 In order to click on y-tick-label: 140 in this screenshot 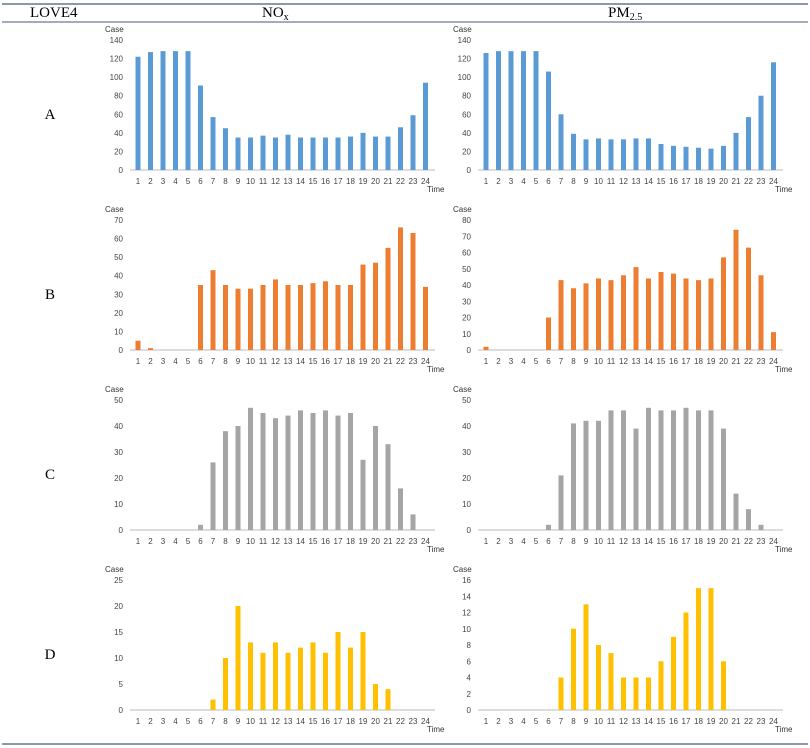, I will do `click(117, 40)`.